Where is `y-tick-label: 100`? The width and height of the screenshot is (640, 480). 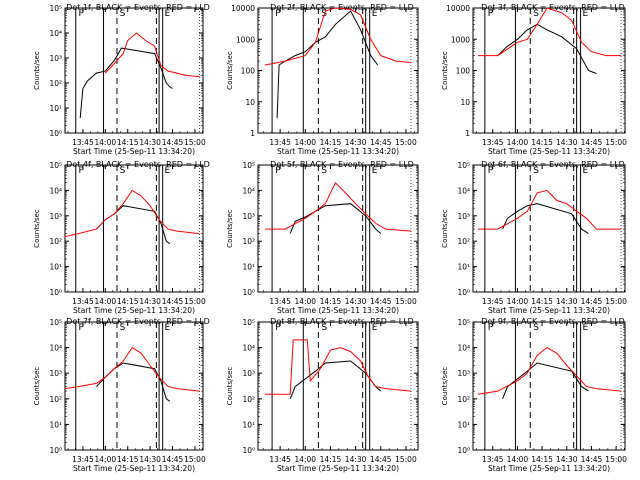 y-tick-label: 100 is located at coordinates (463, 71).